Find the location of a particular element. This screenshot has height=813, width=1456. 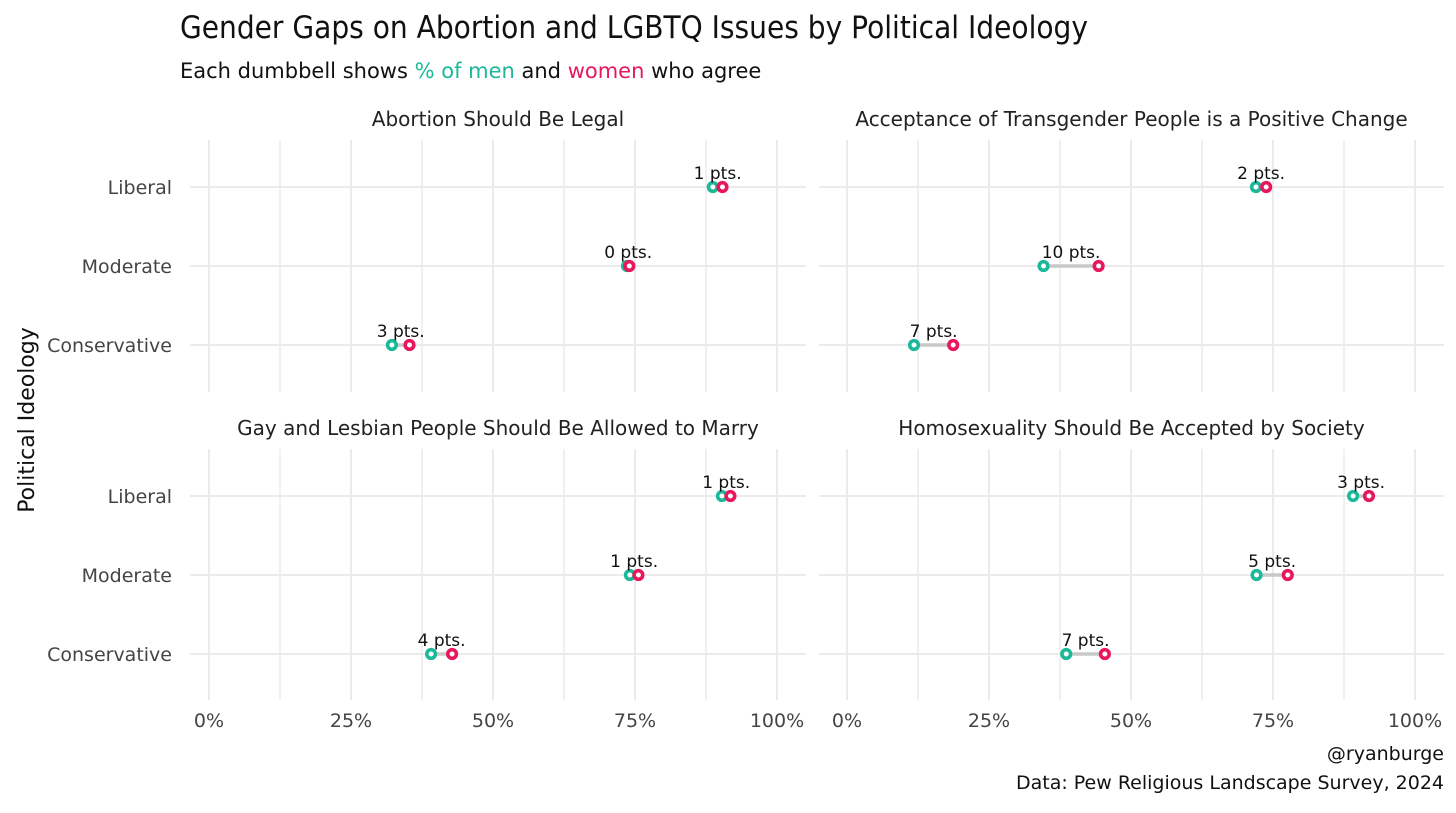

caption-handle: @ryanburge is located at coordinates (1385, 754).